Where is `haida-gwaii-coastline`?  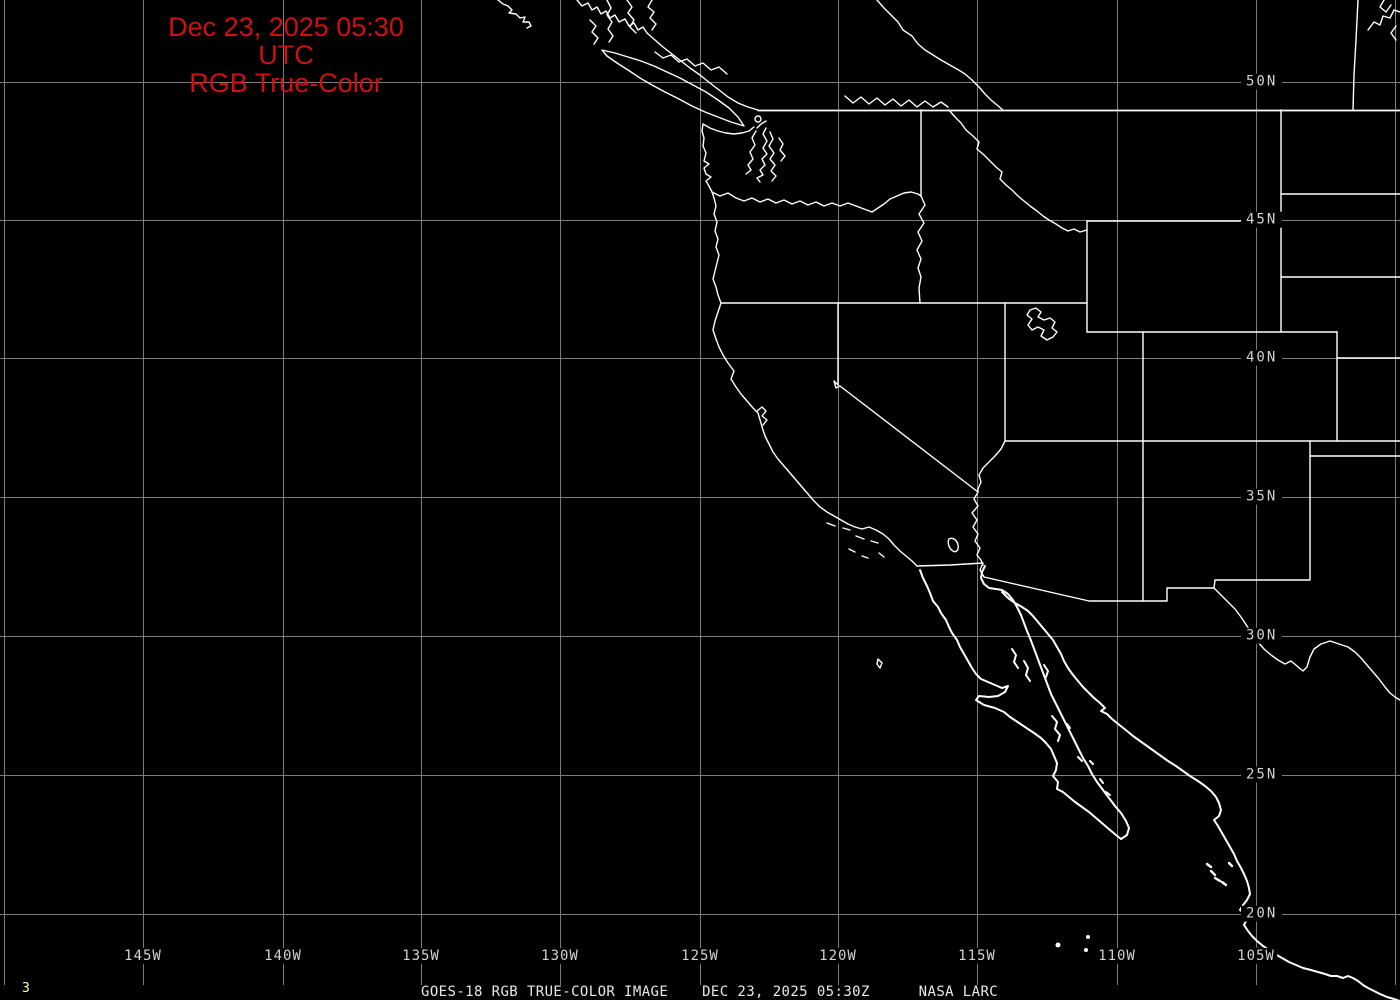
haida-gwaii-coastline is located at coordinates (514, 14).